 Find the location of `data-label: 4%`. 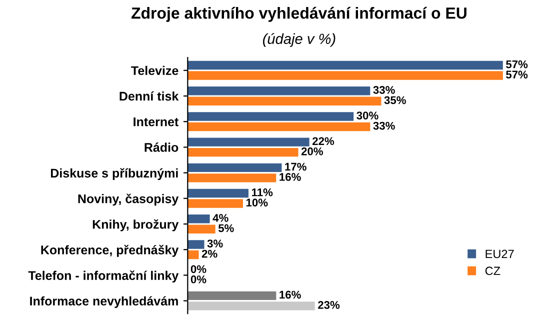

data-label: 4% is located at coordinates (220, 218).